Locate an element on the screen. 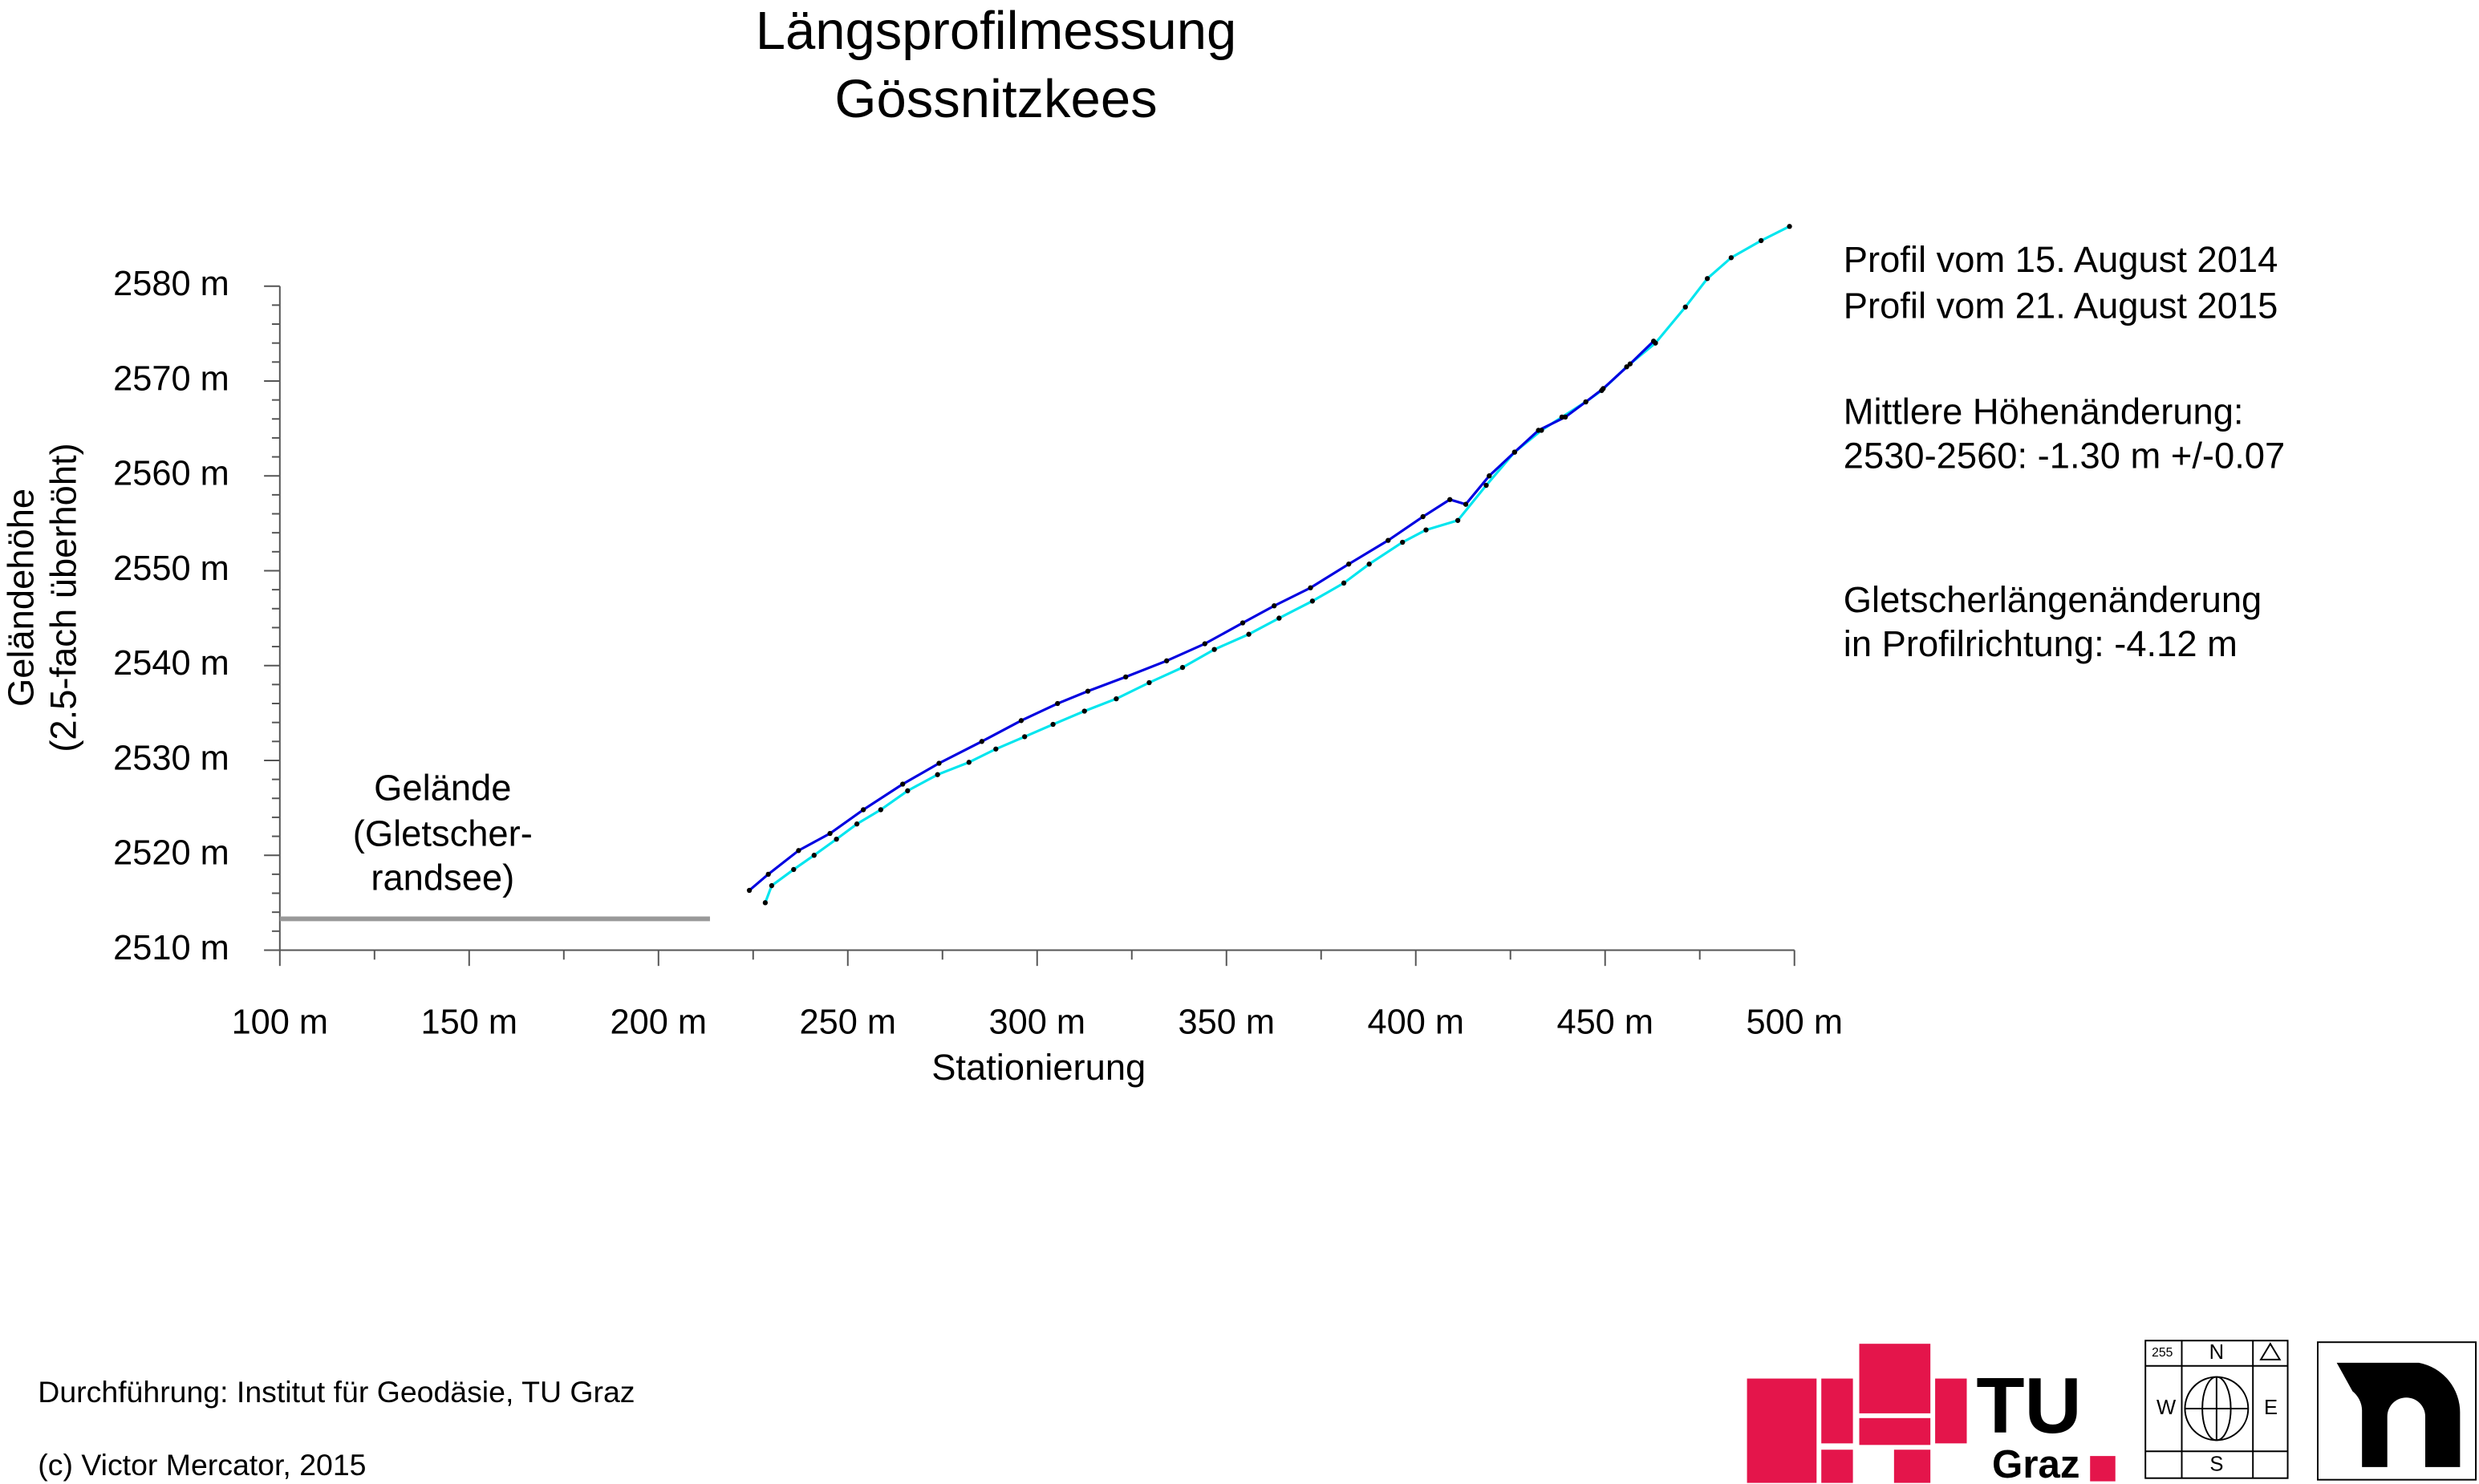 The image size is (2479, 1484). logo-triangle is located at coordinates (2270, 1351).